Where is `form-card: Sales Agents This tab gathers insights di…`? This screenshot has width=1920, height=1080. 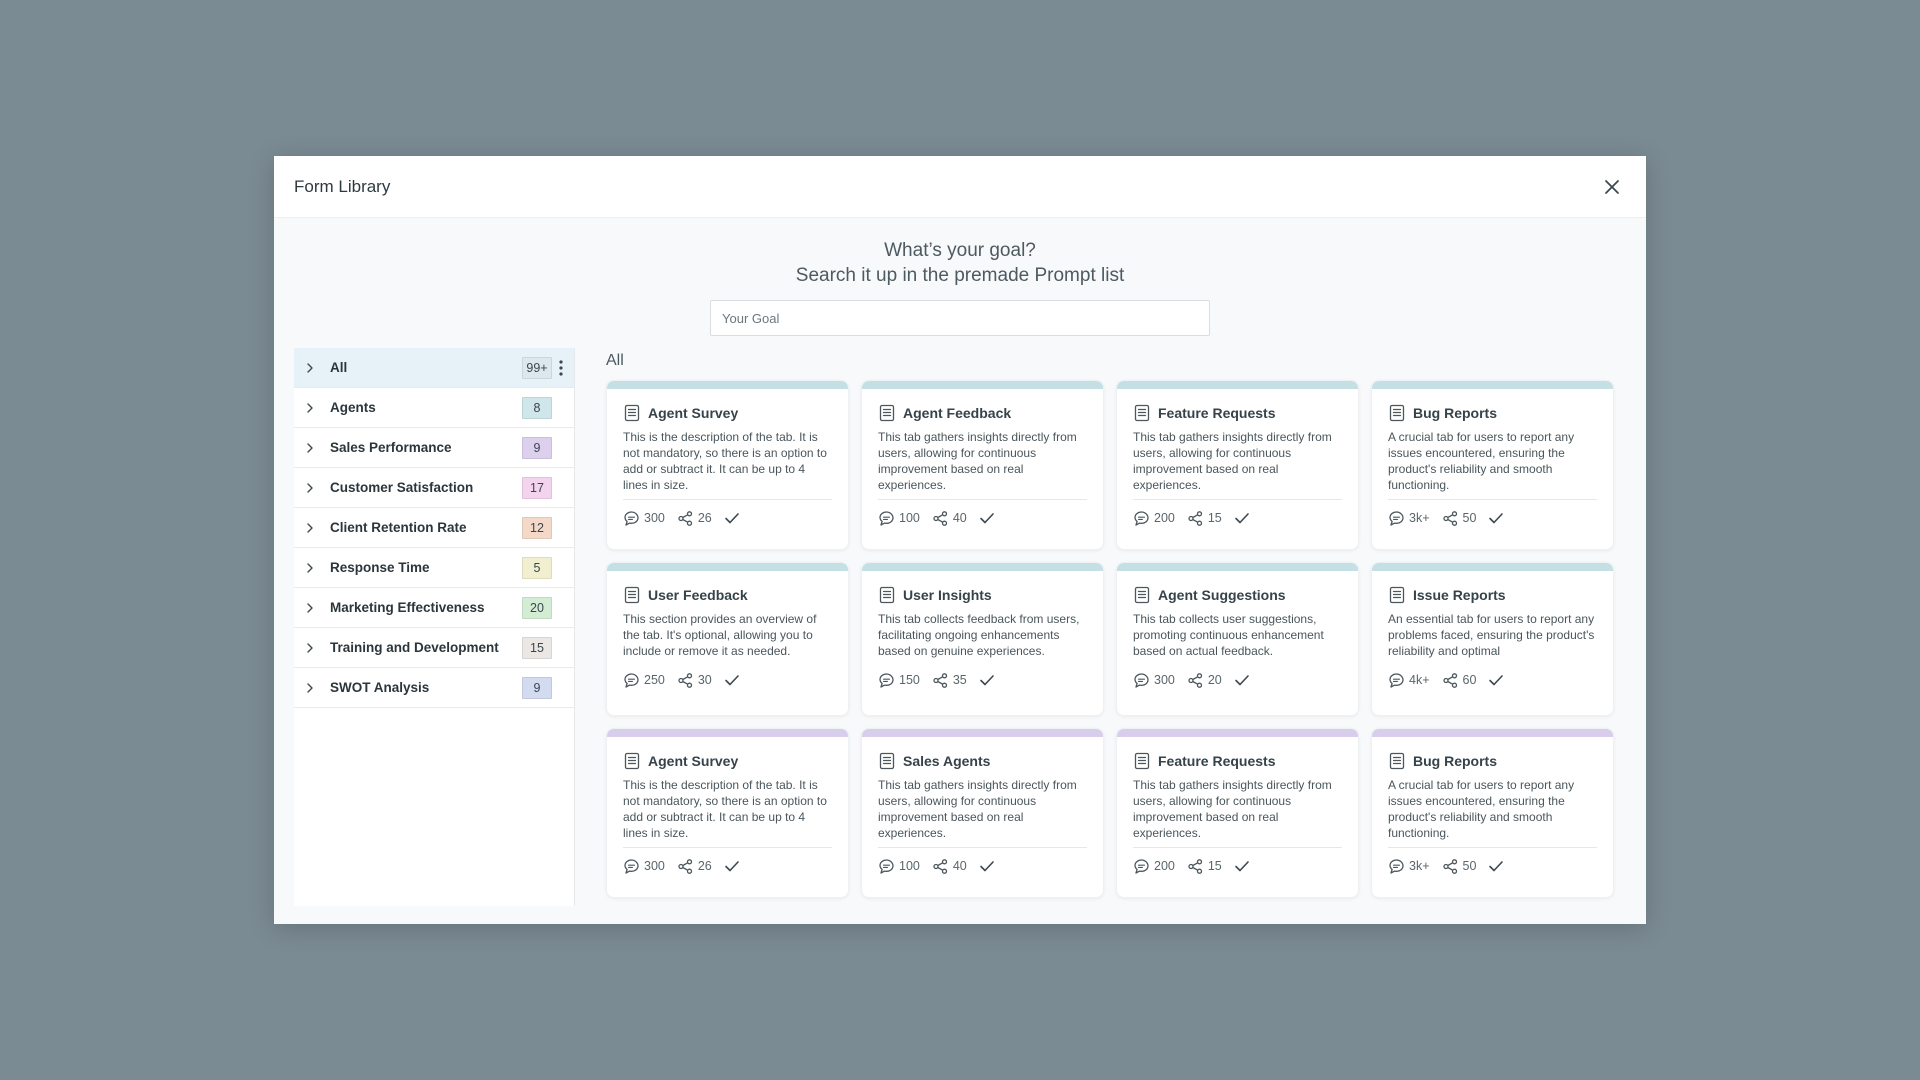
form-card: Sales Agents This tab gathers insights di… is located at coordinates (982, 813).